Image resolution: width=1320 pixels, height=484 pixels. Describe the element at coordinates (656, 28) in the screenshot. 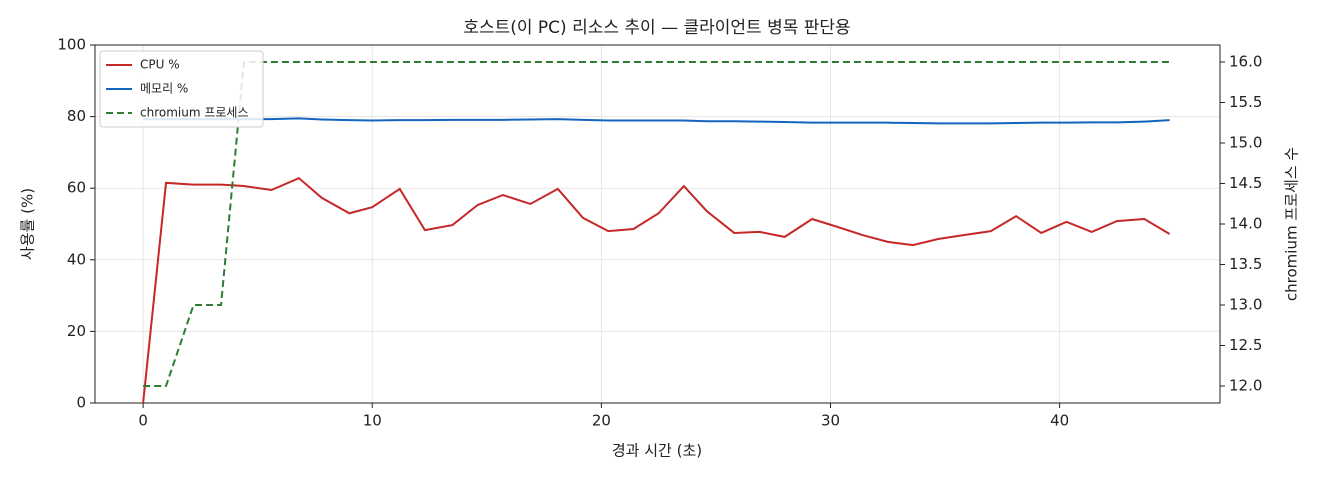

I see `chart-title: 호스트(이 PC) 리소스 추이 — 클라이언트 병목 판단용` at that location.